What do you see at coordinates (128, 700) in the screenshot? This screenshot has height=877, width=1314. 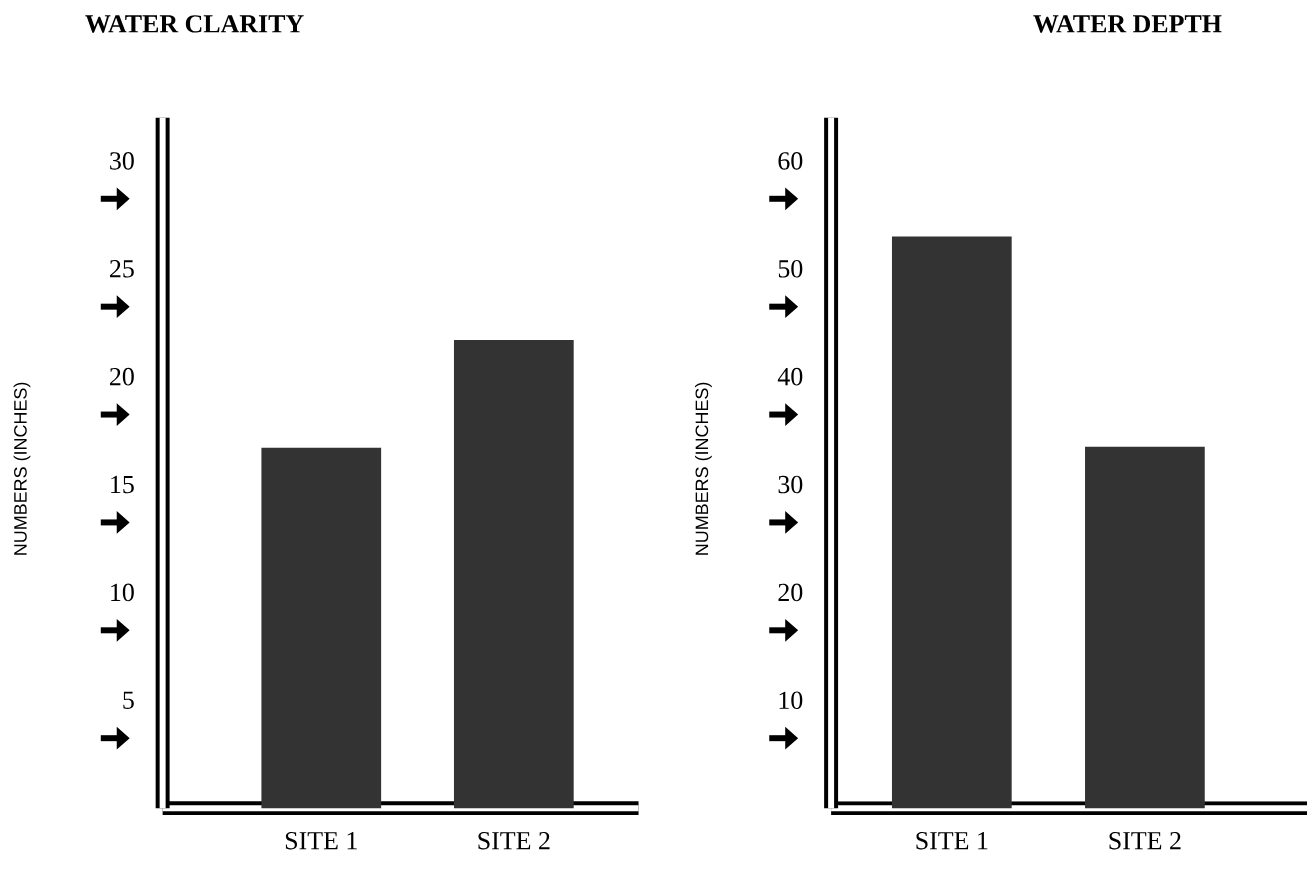 I see `y-tick-label: 5` at bounding box center [128, 700].